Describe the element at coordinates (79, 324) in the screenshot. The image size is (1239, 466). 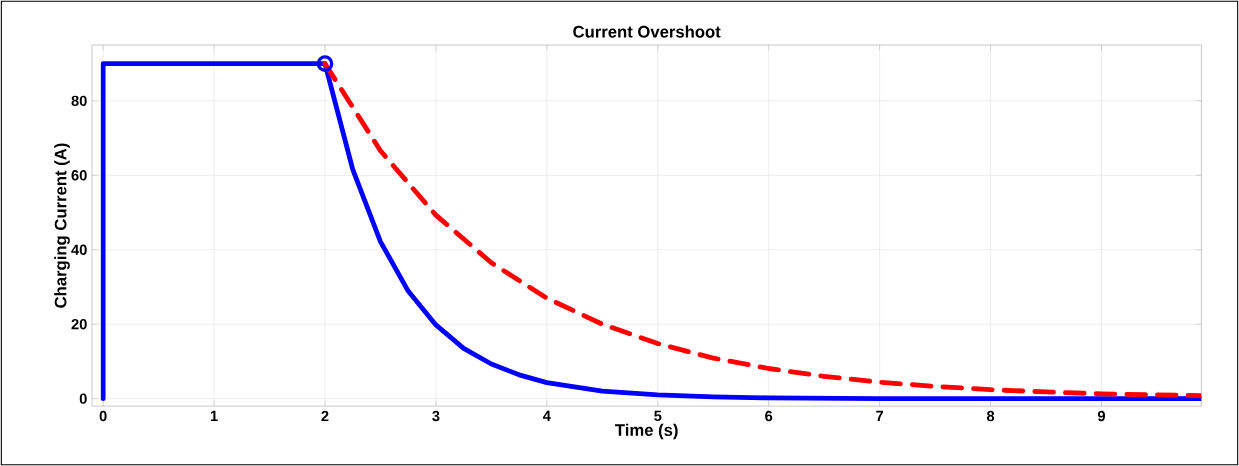
I see `y-tick-label: 20` at that location.